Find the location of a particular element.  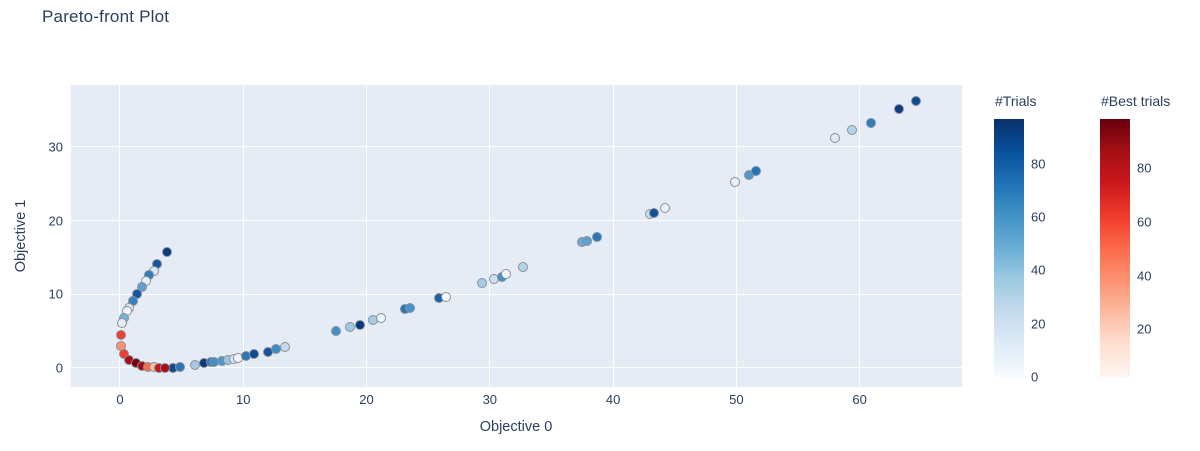

x-tick-label: 60 is located at coordinates (859, 399).